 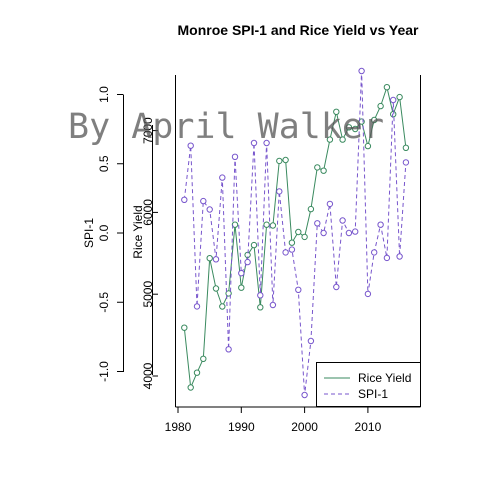 What do you see at coordinates (89, 233) in the screenshot?
I see `spi-axis-label: SPI-1` at bounding box center [89, 233].